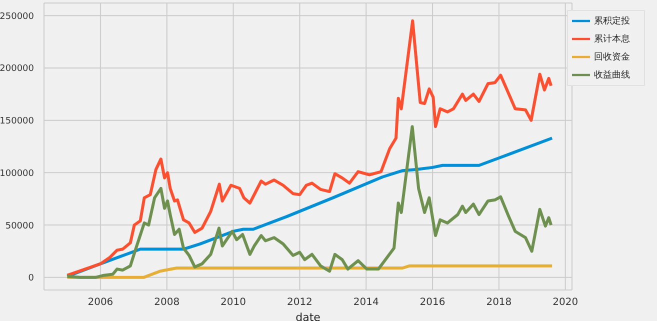 The image size is (657, 321). Describe the element at coordinates (233, 302) in the screenshot. I see `x-tick-label: 2010` at that location.